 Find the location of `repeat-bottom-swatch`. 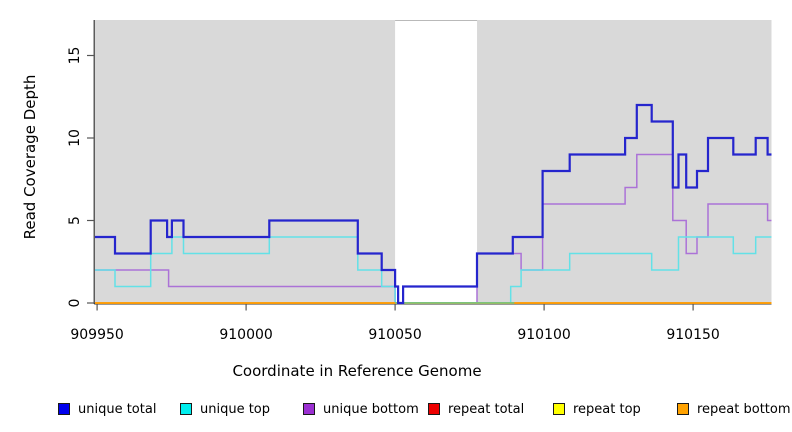

repeat-bottom-swatch is located at coordinates (683, 409).